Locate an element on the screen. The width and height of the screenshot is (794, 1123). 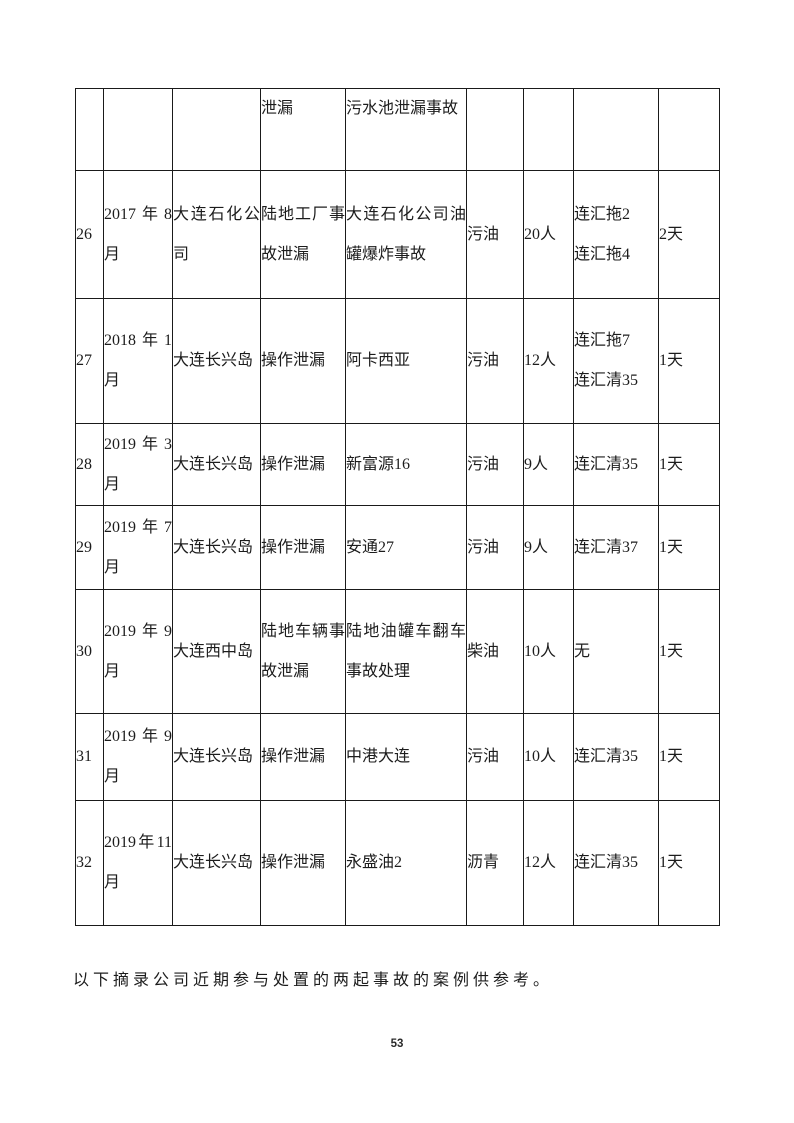
cell-text: 污水池泄漏事故 is located at coordinates (402, 108).